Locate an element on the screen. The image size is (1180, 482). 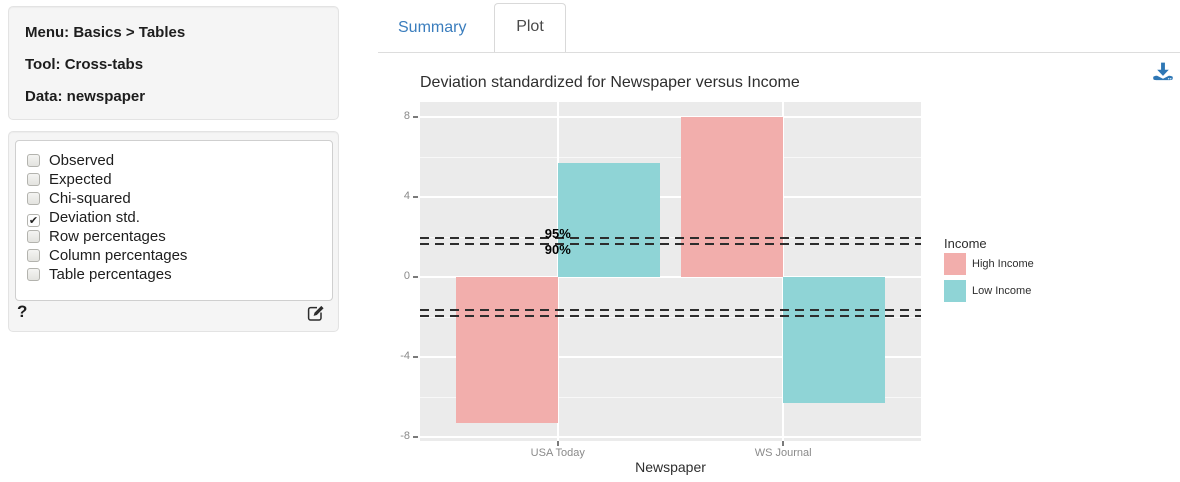
tab-bar-divider is located at coordinates (779, 52).